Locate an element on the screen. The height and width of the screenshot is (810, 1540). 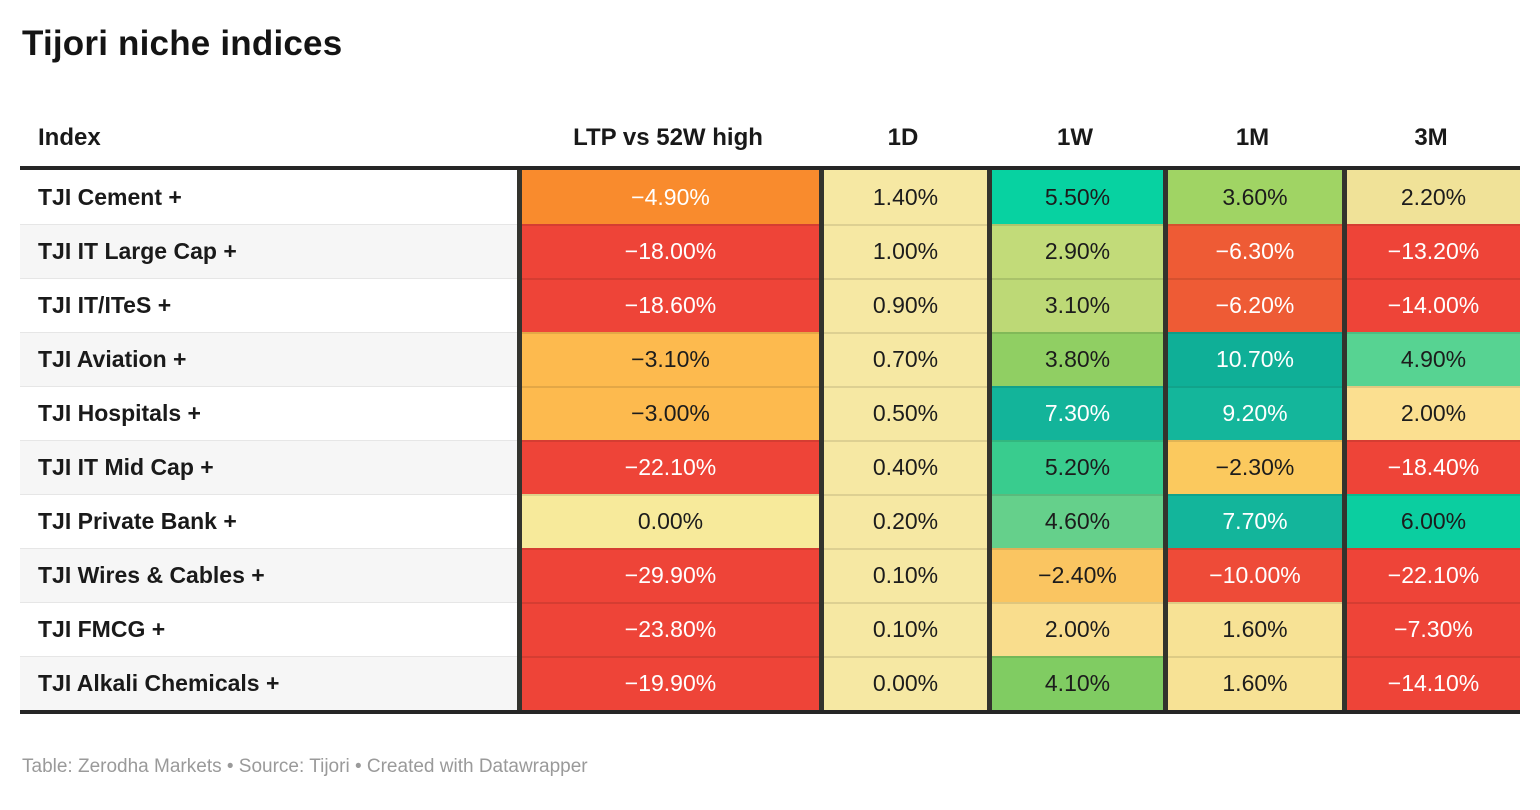
chart-title: Tijori niche indices is located at coordinates (182, 43).